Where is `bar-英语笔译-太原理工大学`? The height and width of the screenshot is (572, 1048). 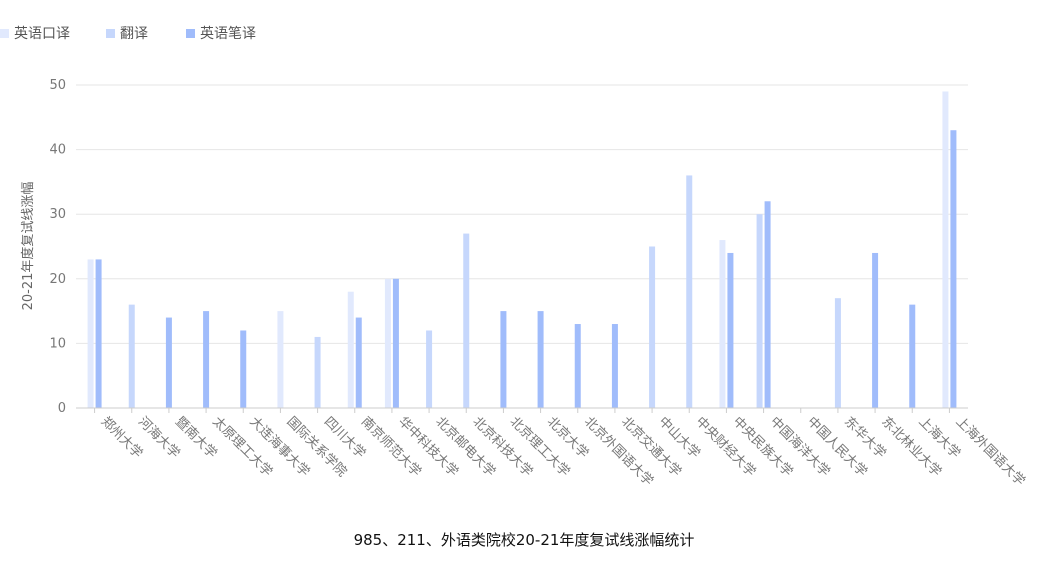
bar-英语笔译-太原理工大学 is located at coordinates (206, 359).